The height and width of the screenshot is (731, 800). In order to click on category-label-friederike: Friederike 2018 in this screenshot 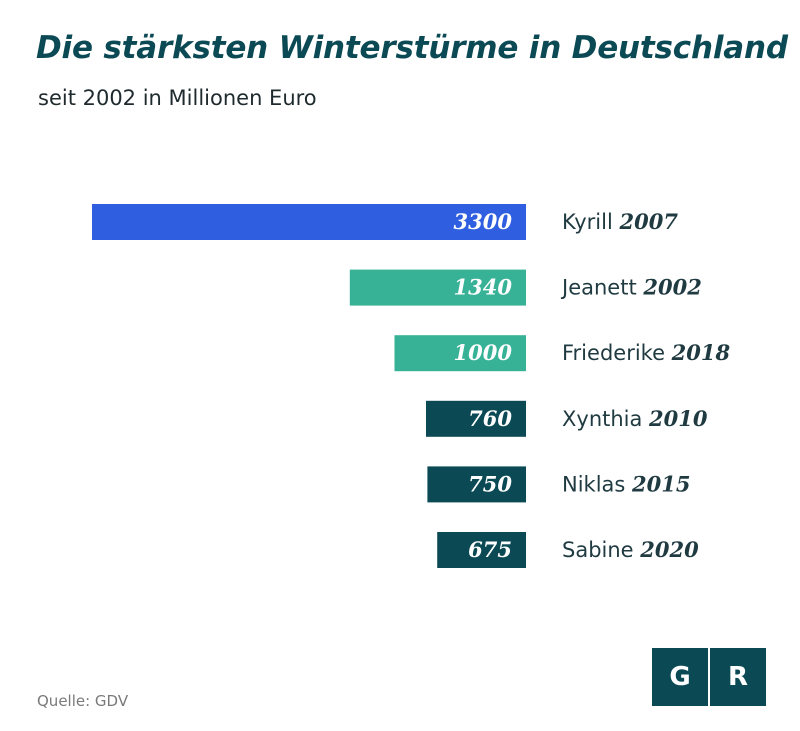, I will do `click(646, 352)`.